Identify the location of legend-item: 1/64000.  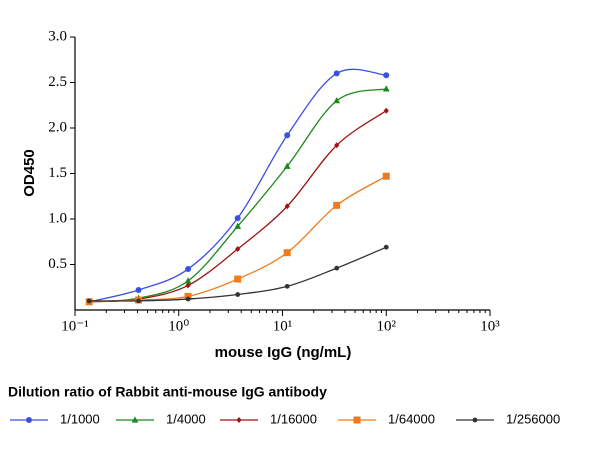
(386, 418).